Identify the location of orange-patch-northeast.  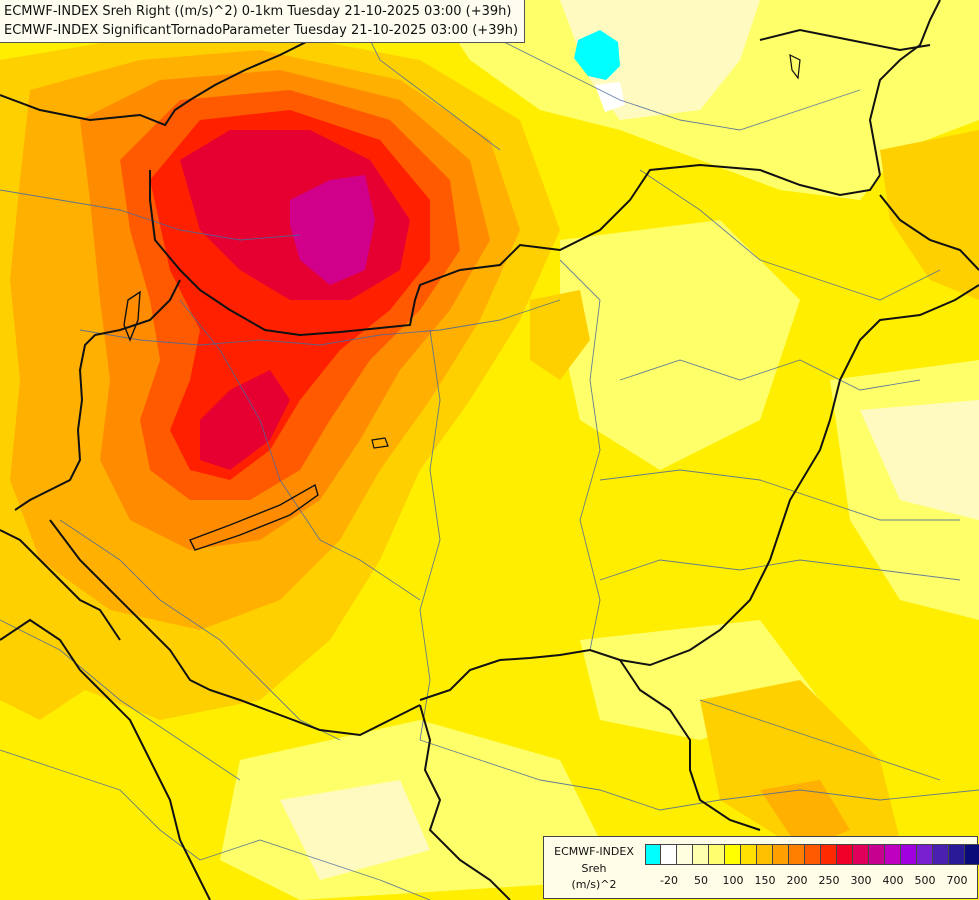
(929, 215).